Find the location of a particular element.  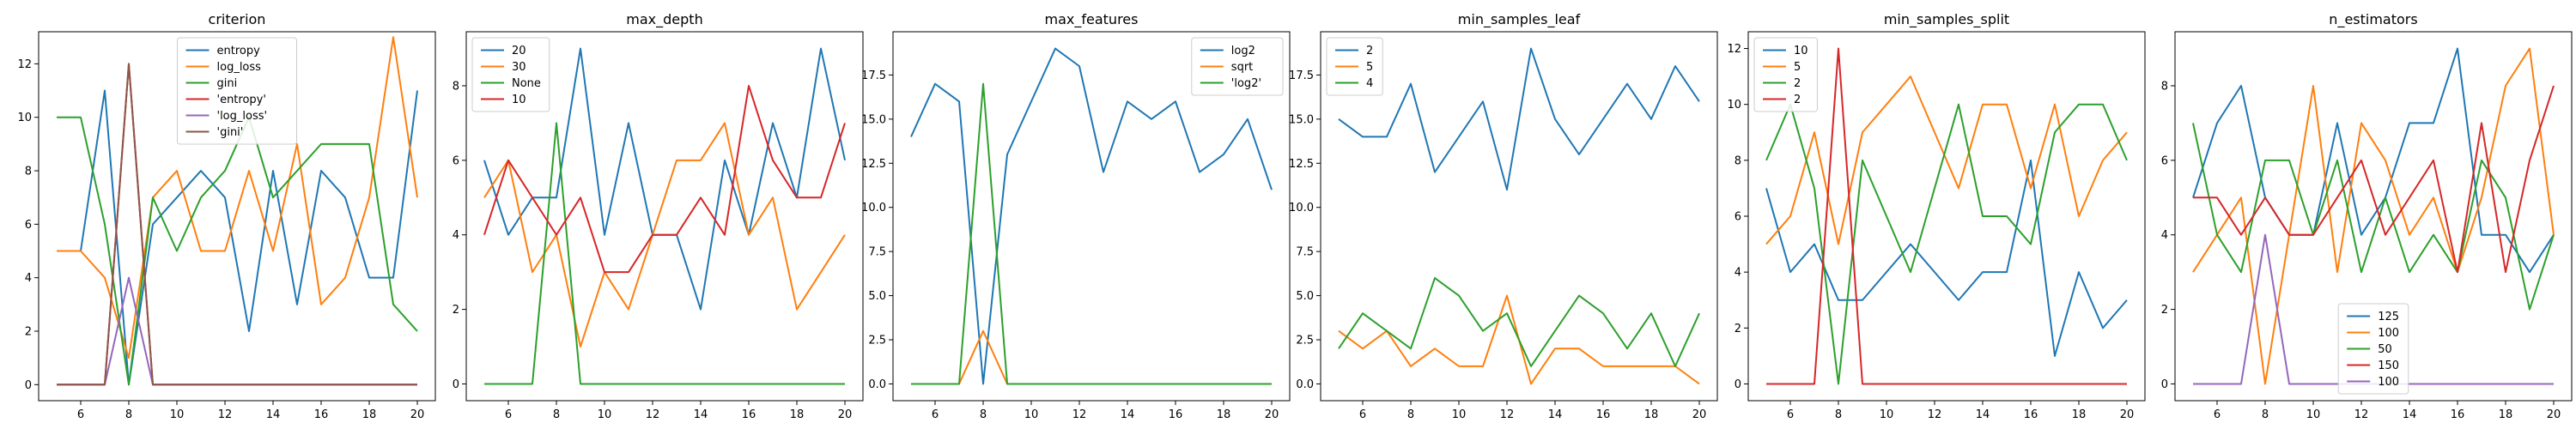

y-tick-label: 12 is located at coordinates (1734, 49).